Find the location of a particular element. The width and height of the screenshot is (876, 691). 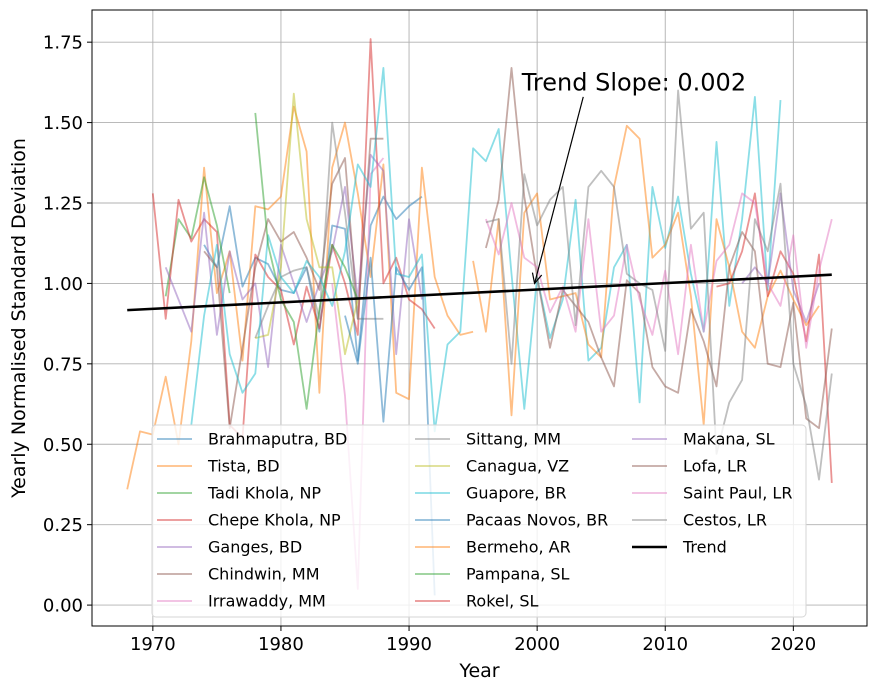

legend-label: Brahmaputra, BD is located at coordinates (277, 439).